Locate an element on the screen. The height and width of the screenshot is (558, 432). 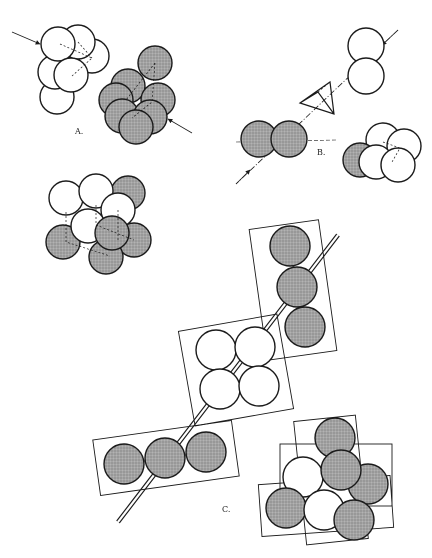
group-b-small-cluster is located at coordinates (382, 152).